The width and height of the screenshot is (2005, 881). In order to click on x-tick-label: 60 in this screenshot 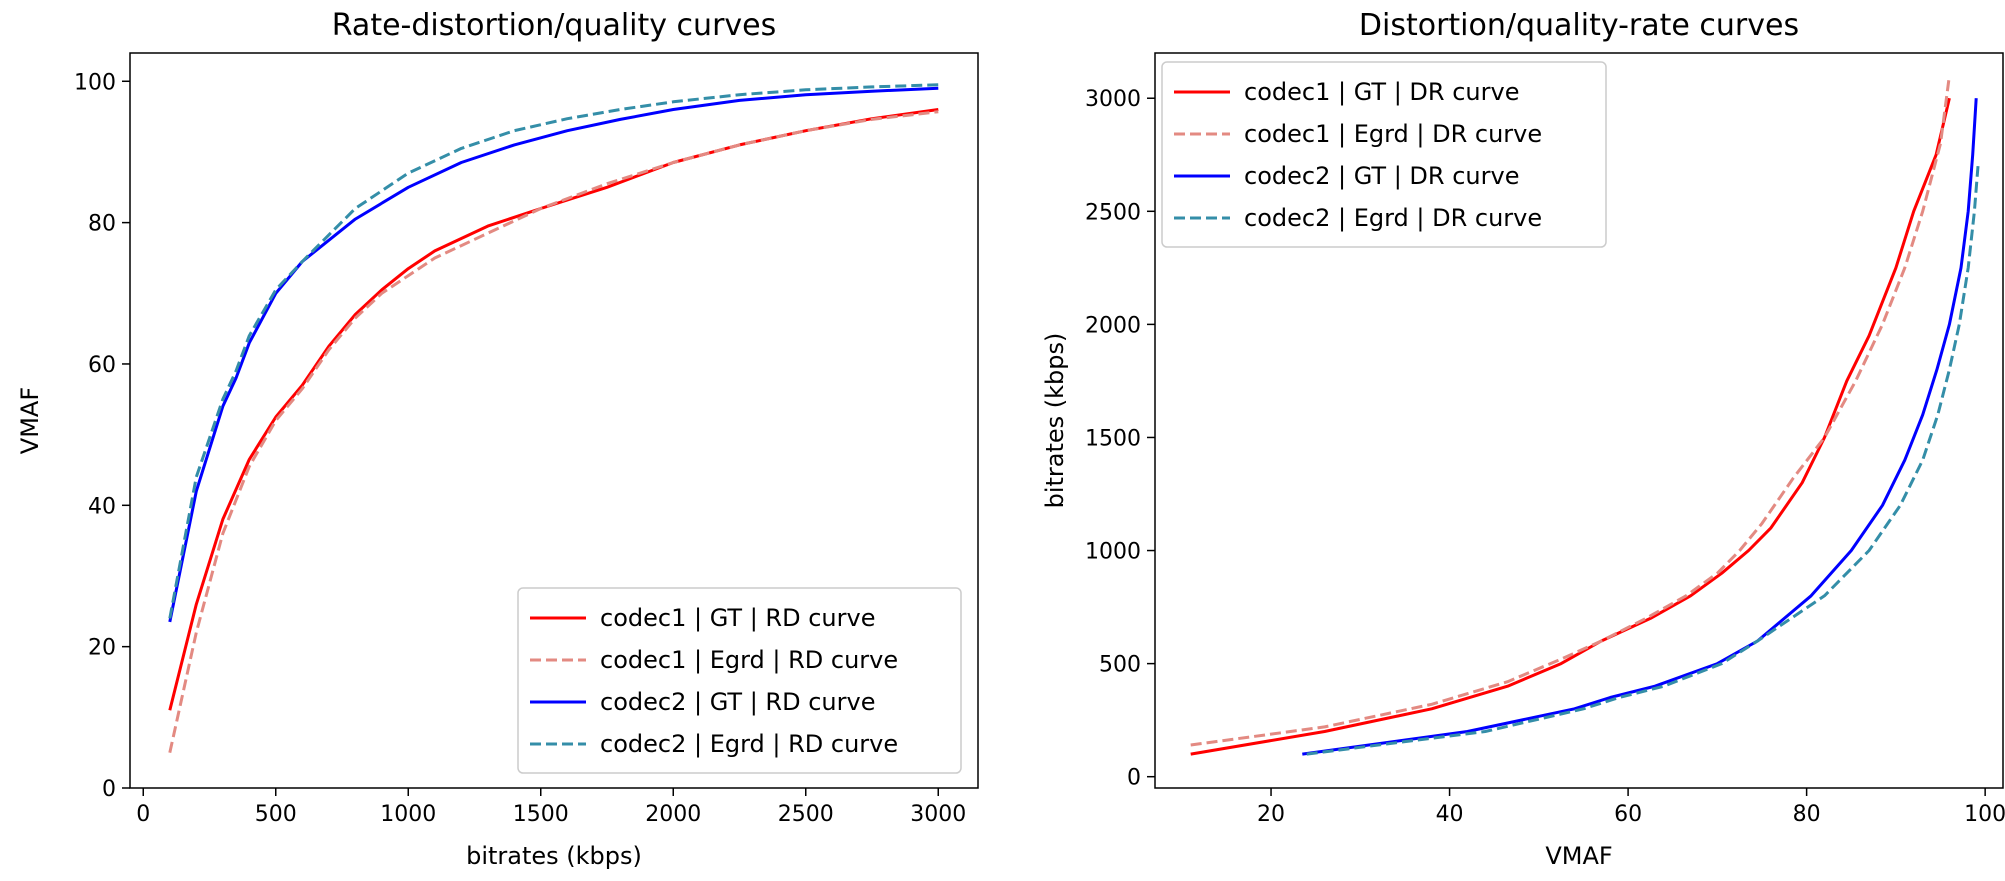, I will do `click(1628, 814)`.